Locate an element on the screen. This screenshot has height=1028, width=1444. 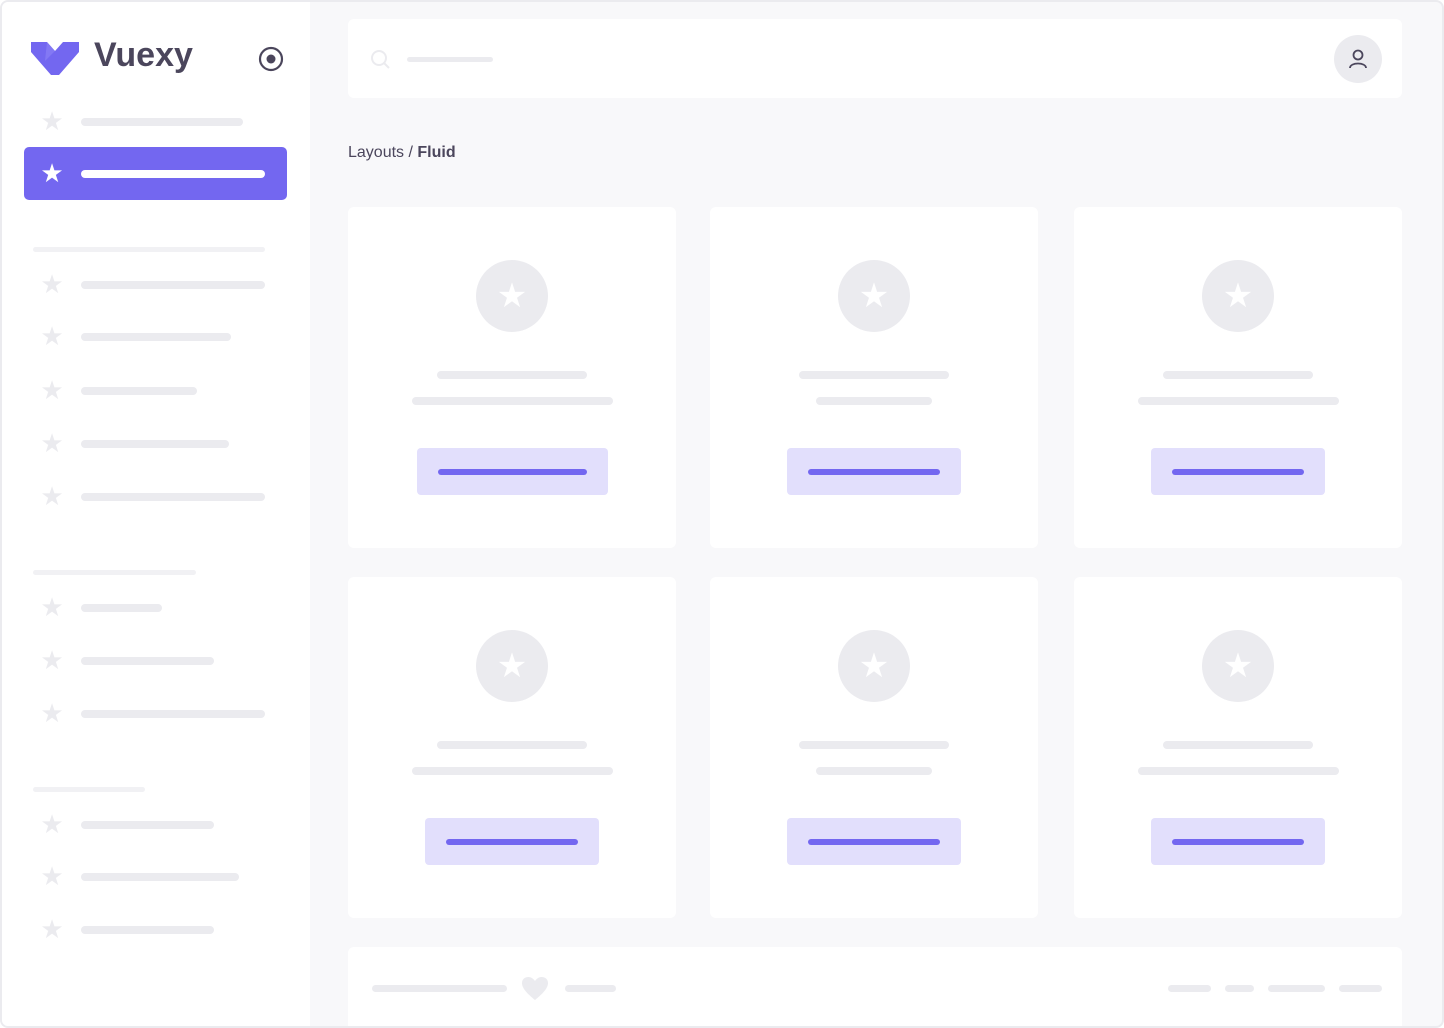
search-icon is located at coordinates (381, 60).